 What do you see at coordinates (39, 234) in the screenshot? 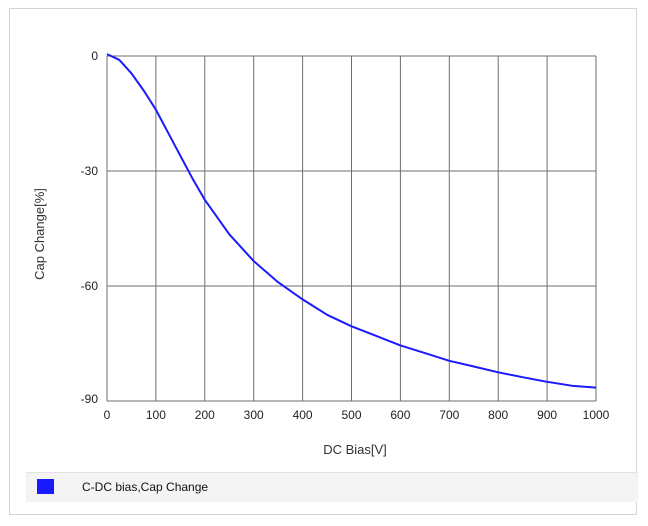
I see `y-axis-label: Cap Change[%]` at bounding box center [39, 234].